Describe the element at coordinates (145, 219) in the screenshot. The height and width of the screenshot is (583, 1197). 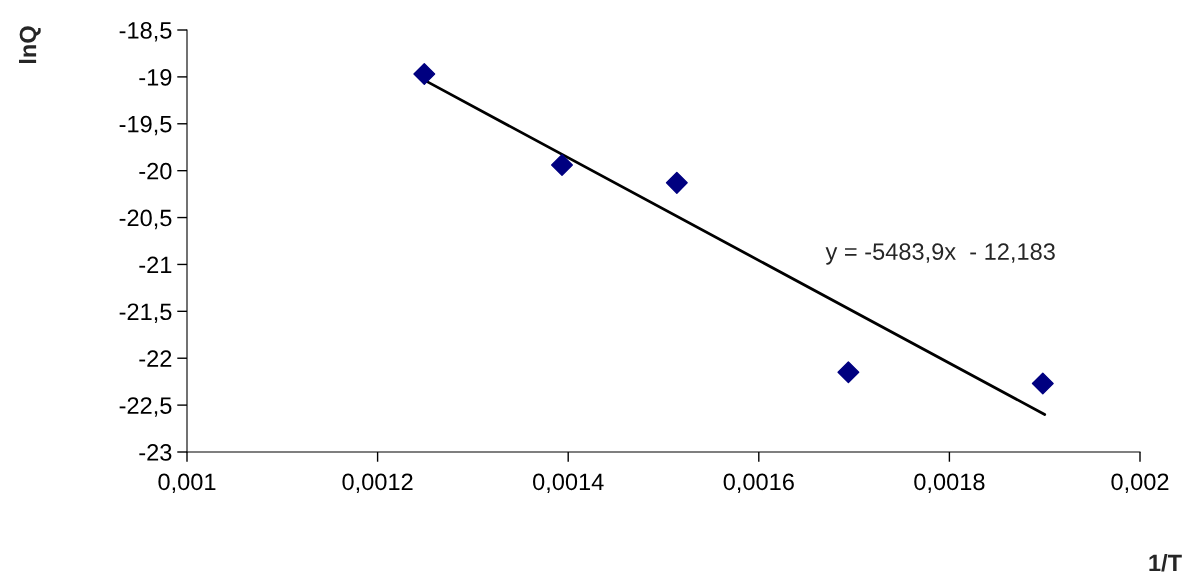
I see `y-tick-label: -20,5` at that location.